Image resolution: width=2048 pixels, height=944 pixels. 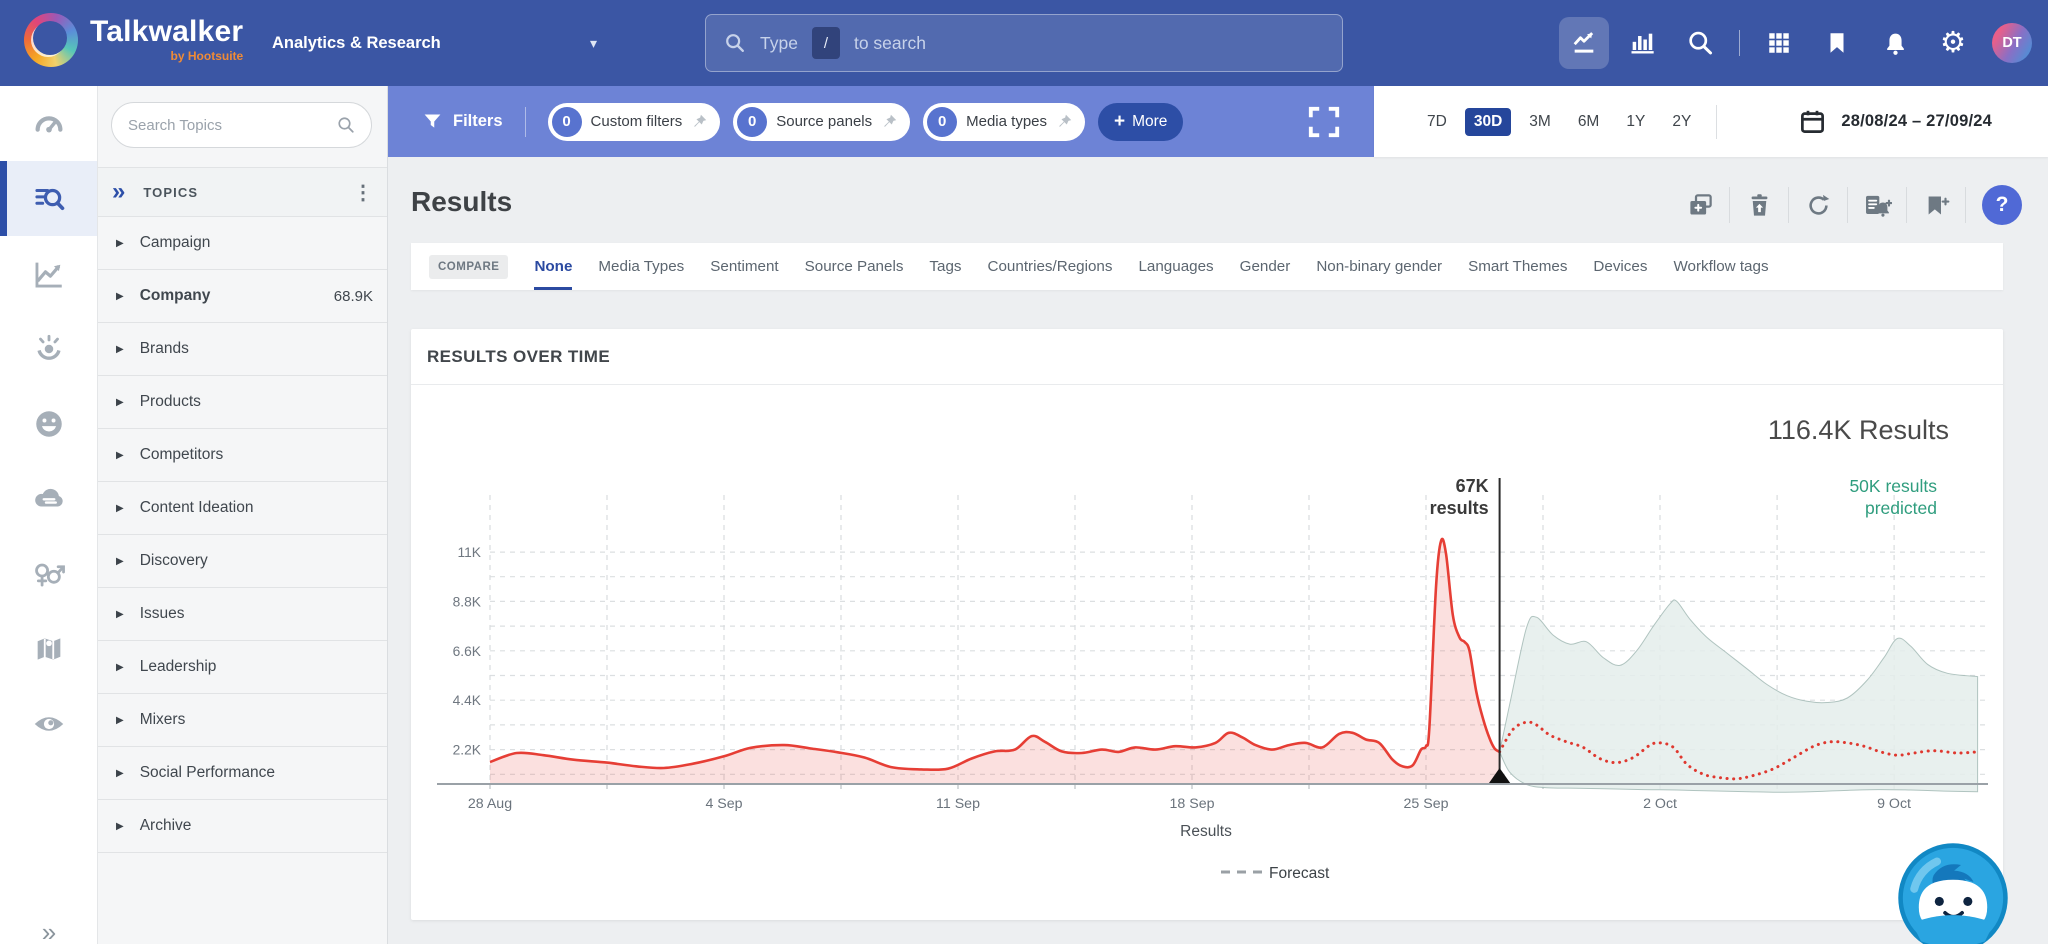 What do you see at coordinates (553, 266) in the screenshot?
I see `tab-none: None` at bounding box center [553, 266].